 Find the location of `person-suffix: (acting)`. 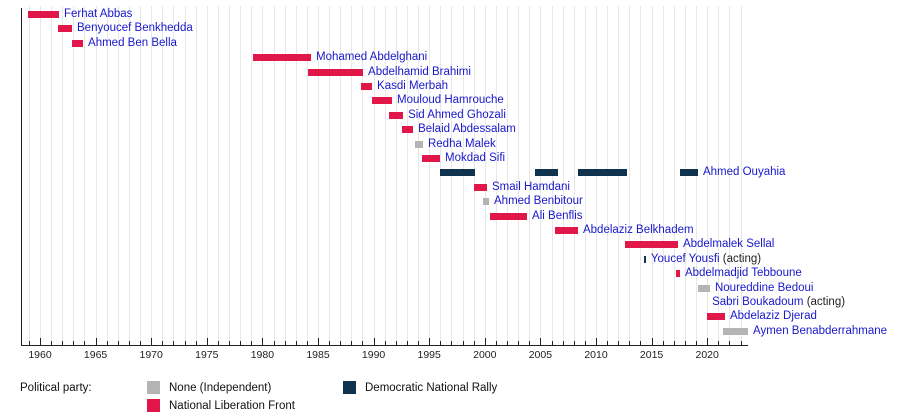

person-suffix: (acting) is located at coordinates (740, 258).